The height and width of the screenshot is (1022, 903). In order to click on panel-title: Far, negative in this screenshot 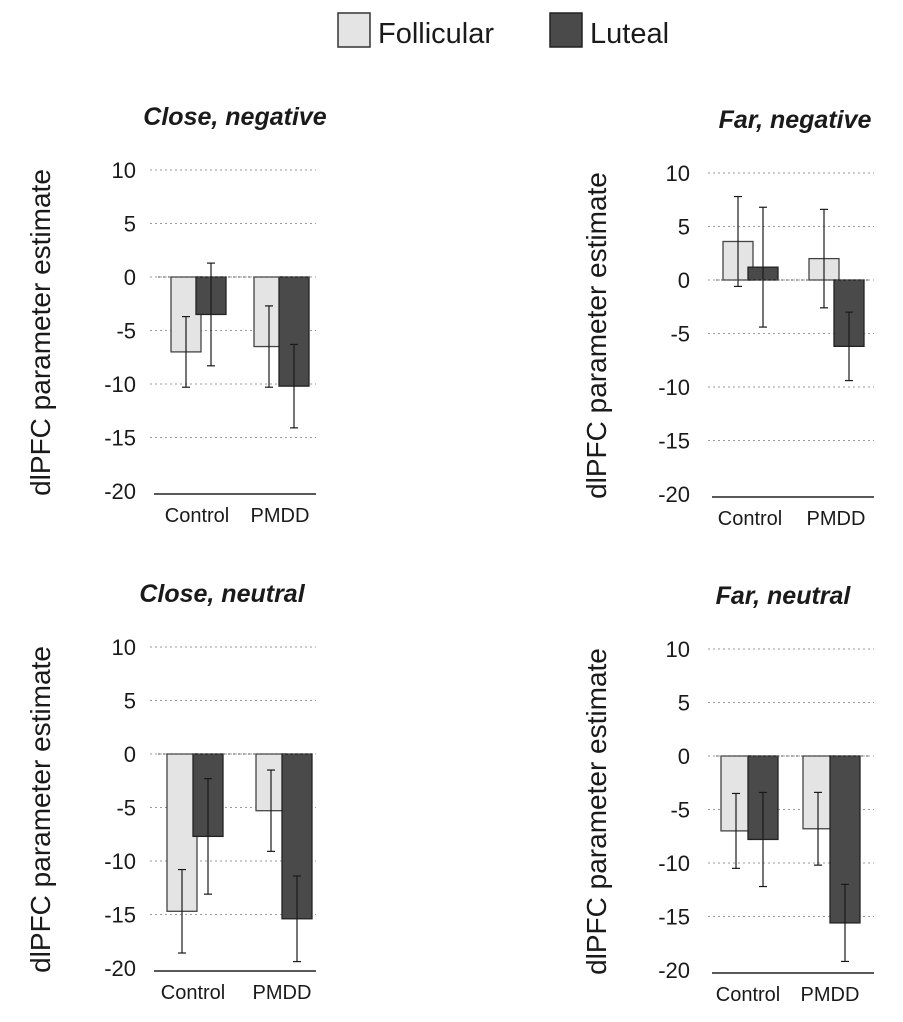, I will do `click(795, 120)`.